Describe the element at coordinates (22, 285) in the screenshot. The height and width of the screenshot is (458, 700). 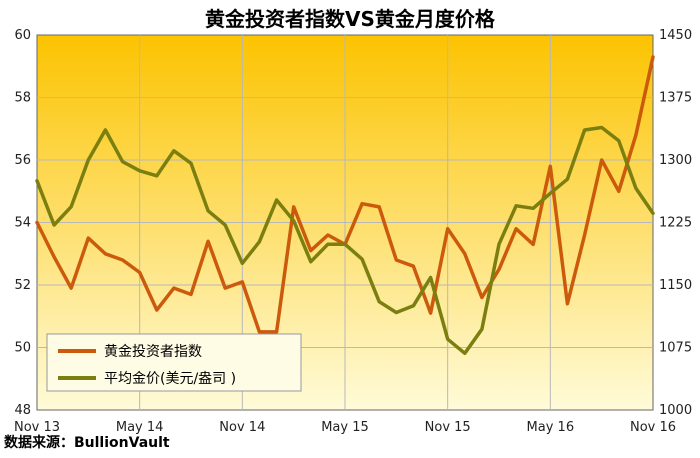
I see `left-tick-label: 52` at that location.